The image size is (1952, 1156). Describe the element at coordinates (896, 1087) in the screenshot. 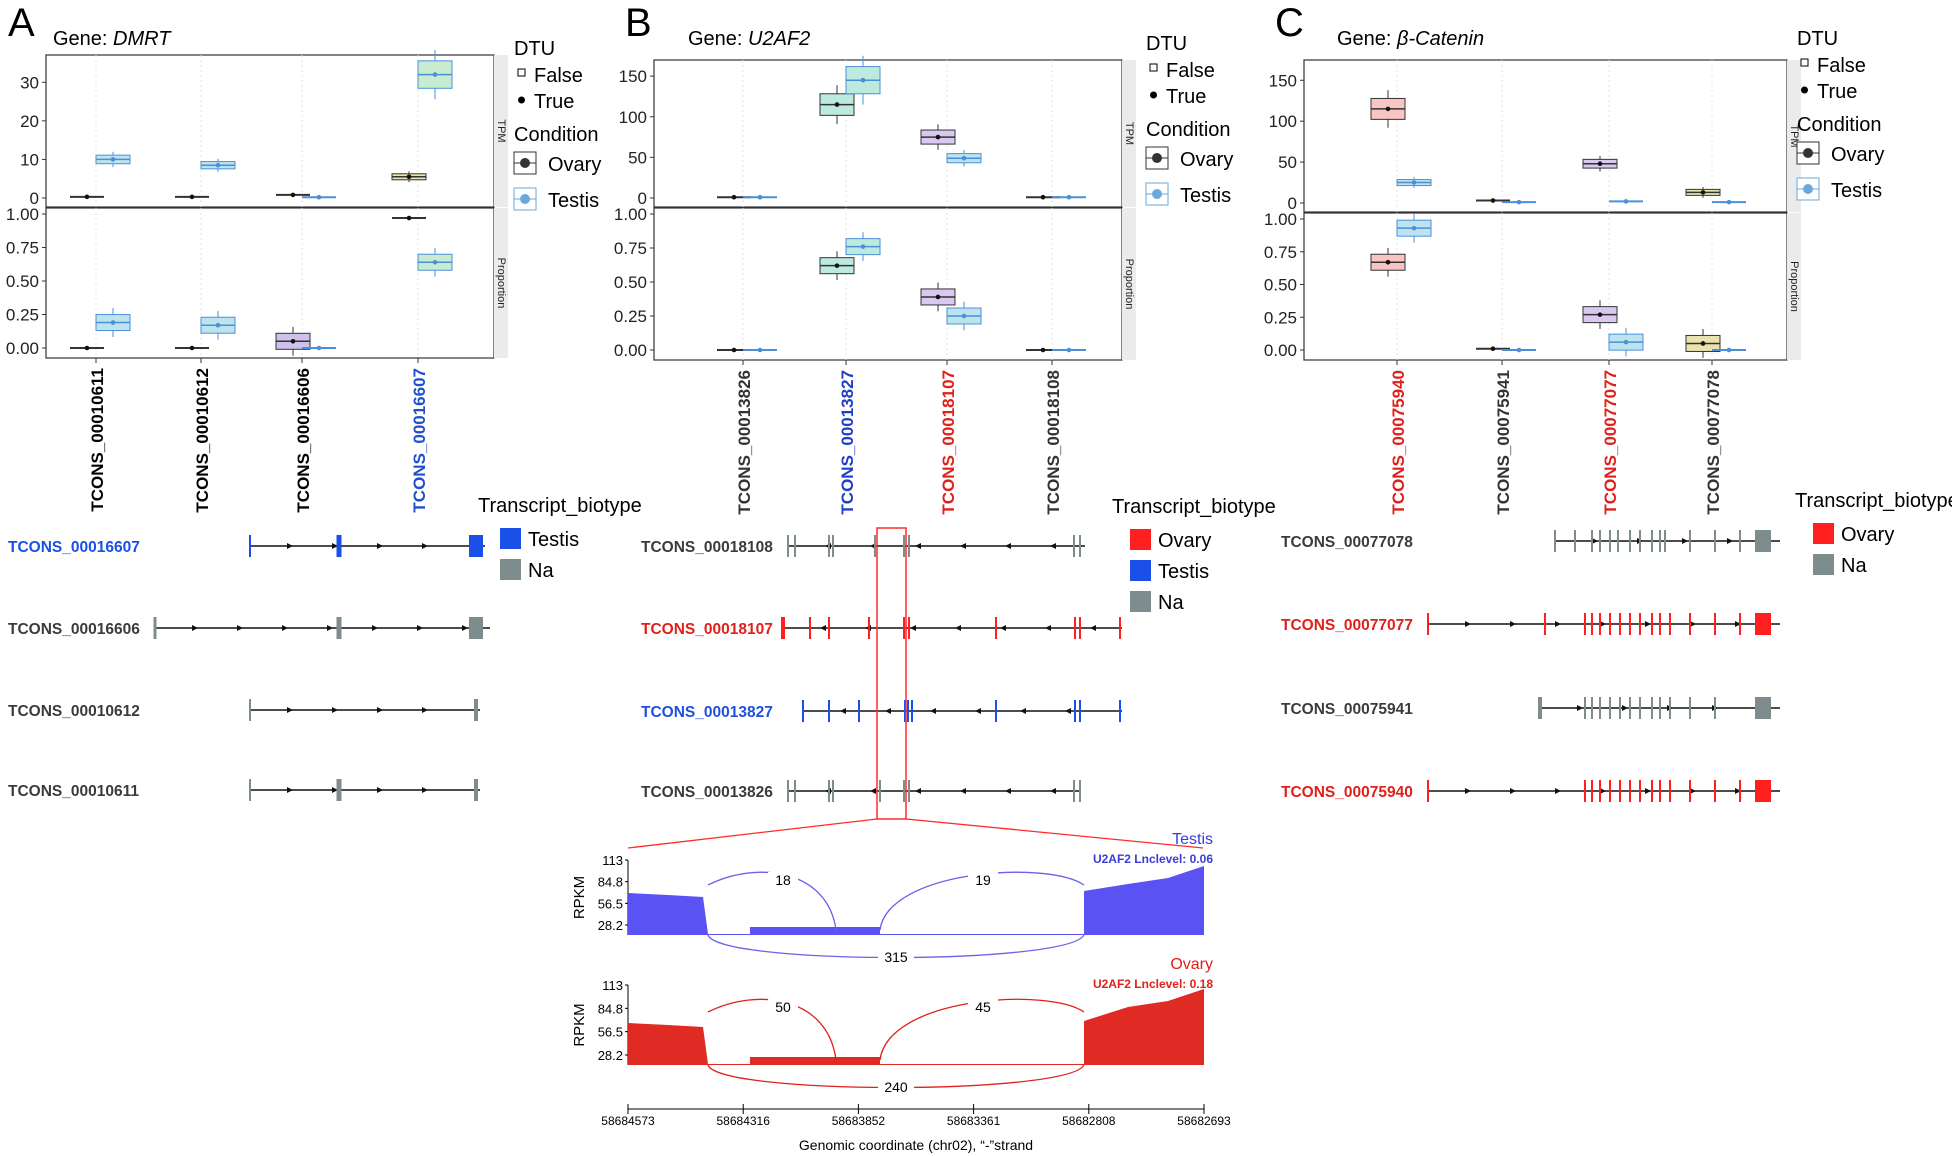

I see `junction-label-bg` at that location.